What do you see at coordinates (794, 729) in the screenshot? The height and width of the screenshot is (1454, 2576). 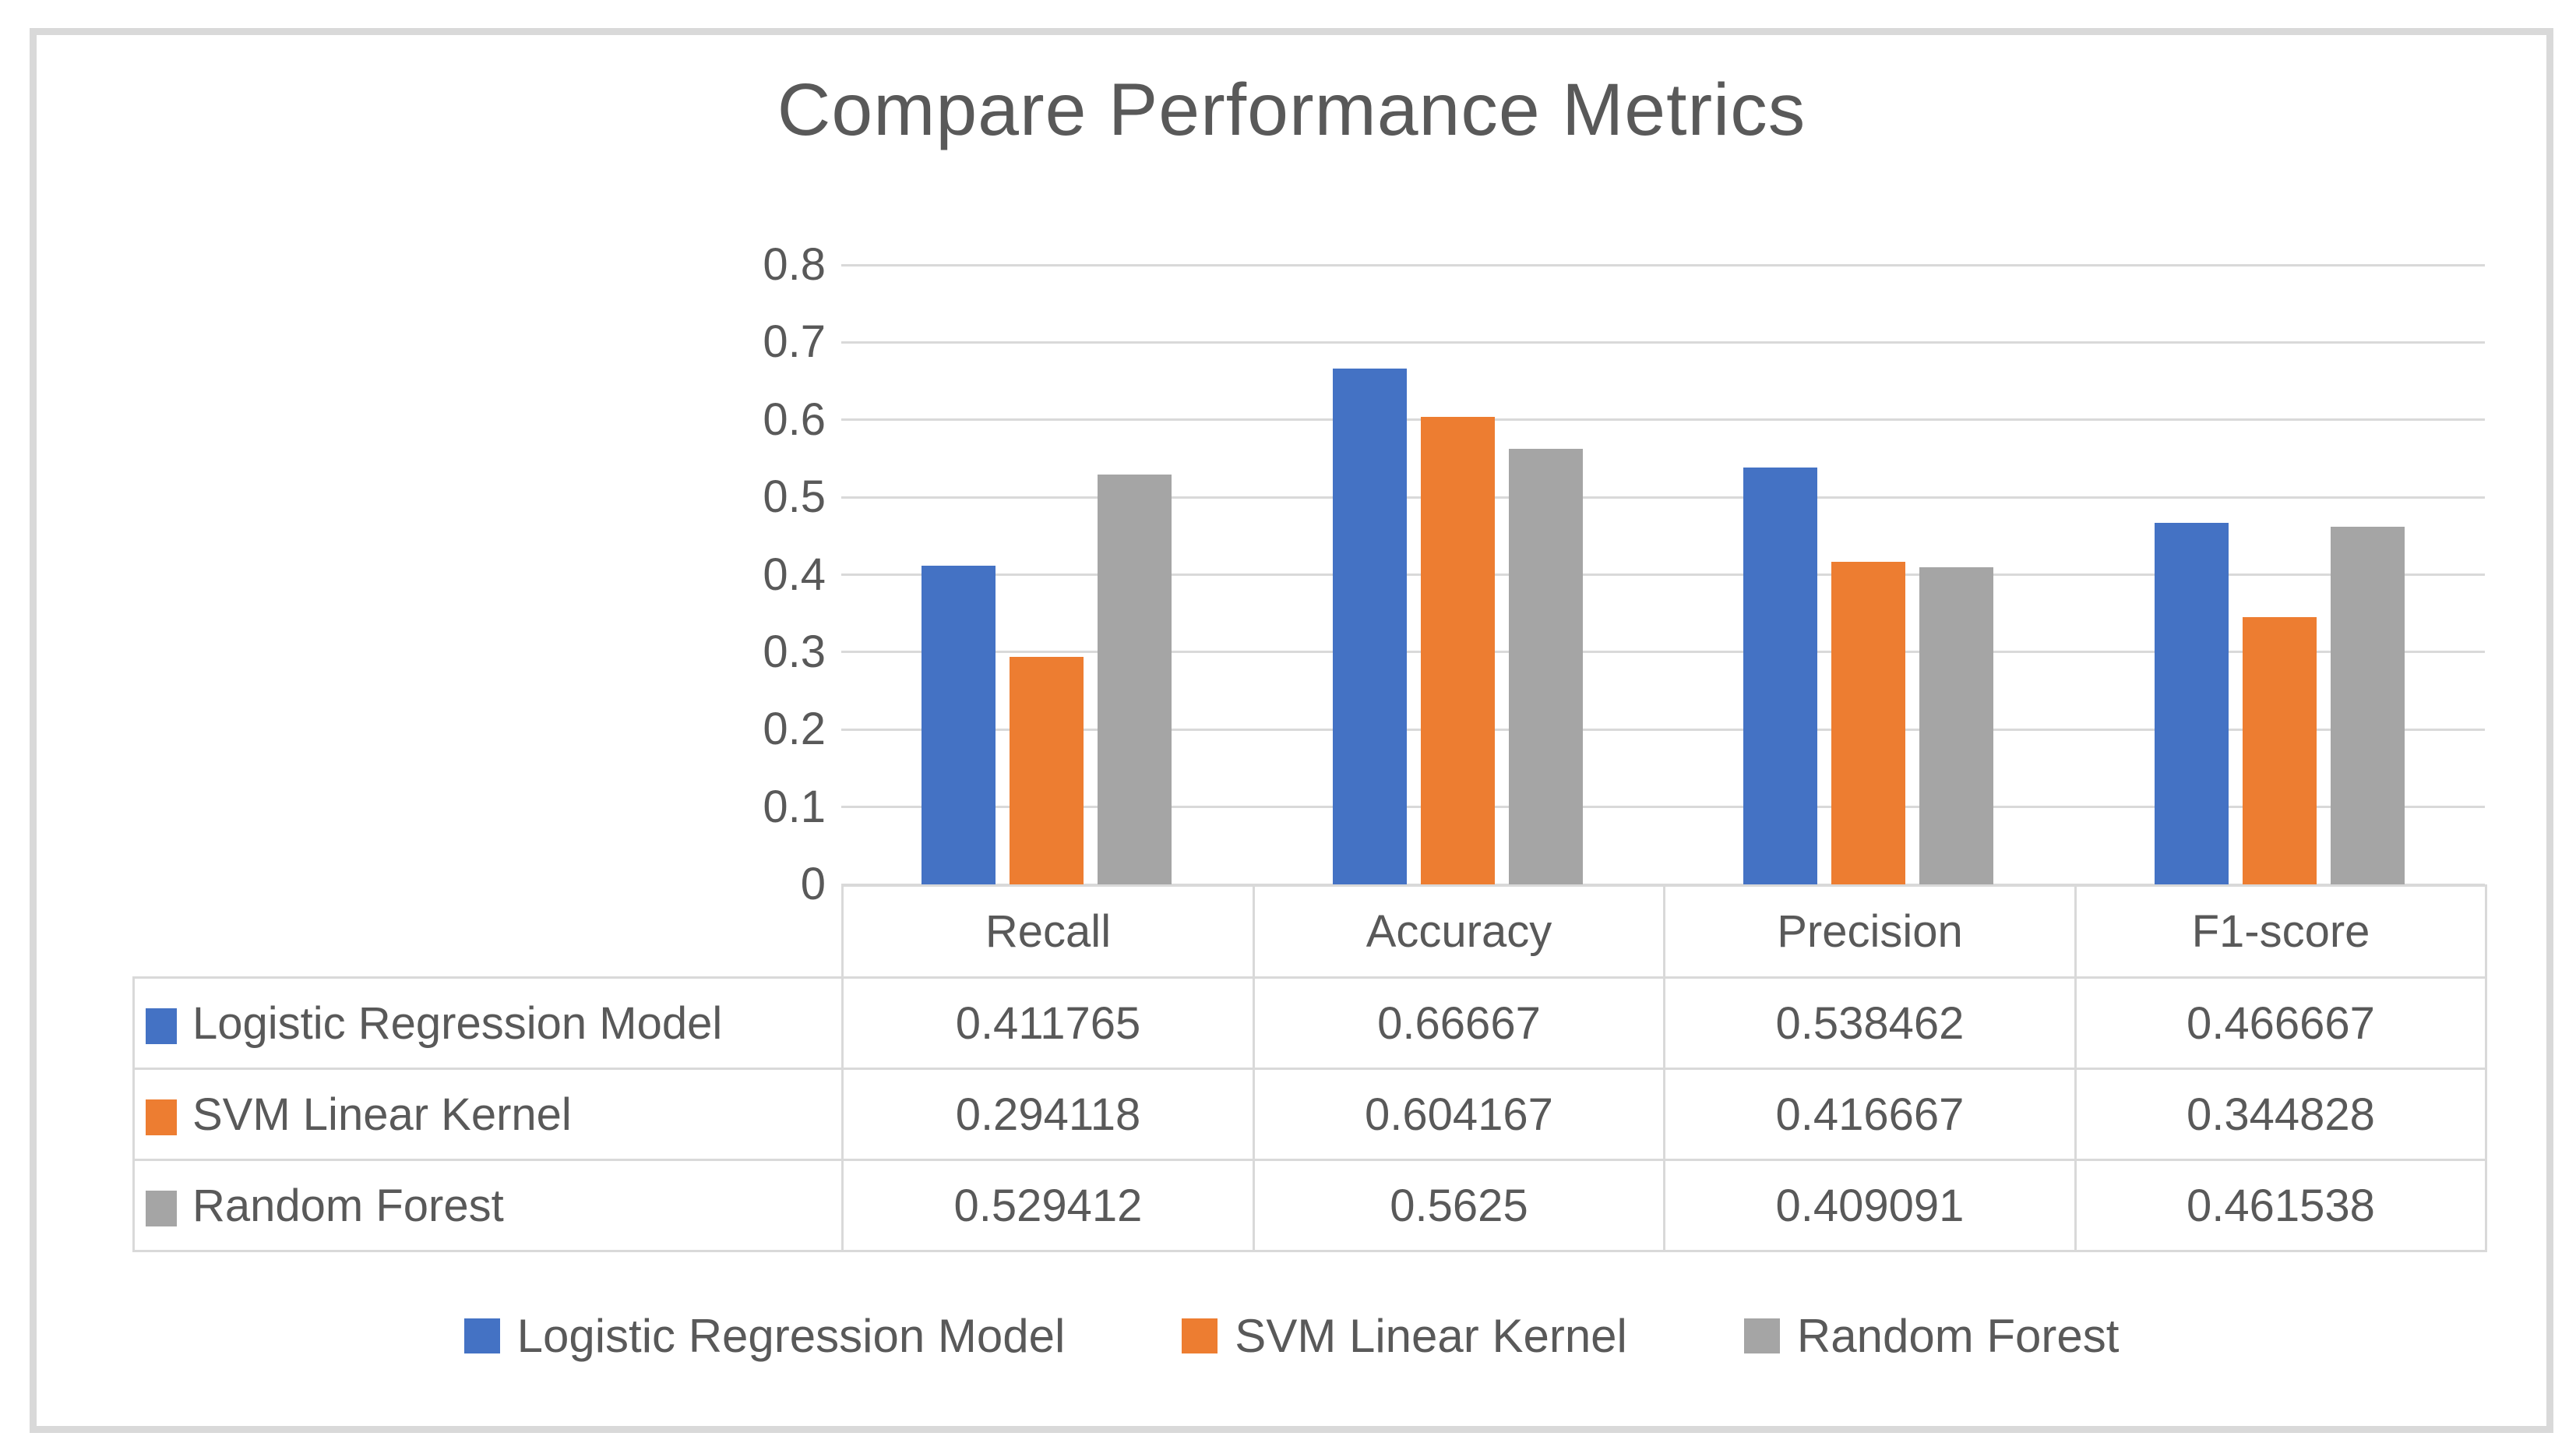 I see `y-axis-tick-label: 0.2` at bounding box center [794, 729].